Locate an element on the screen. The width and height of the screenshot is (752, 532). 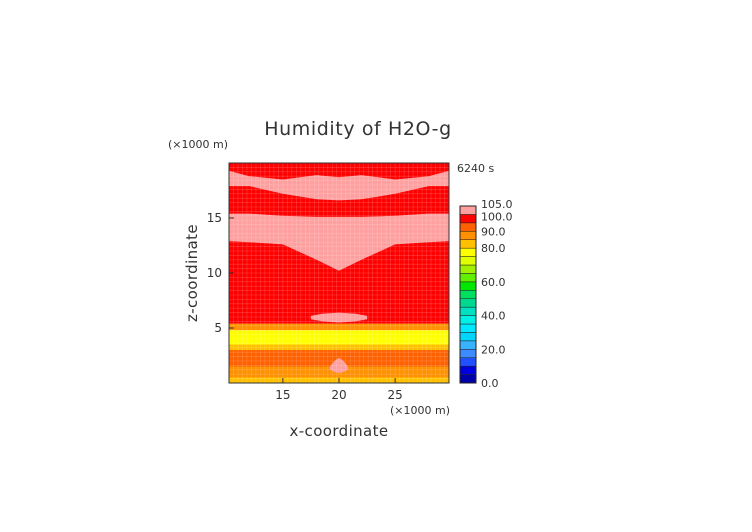
grid-lines is located at coordinates (339, 272).